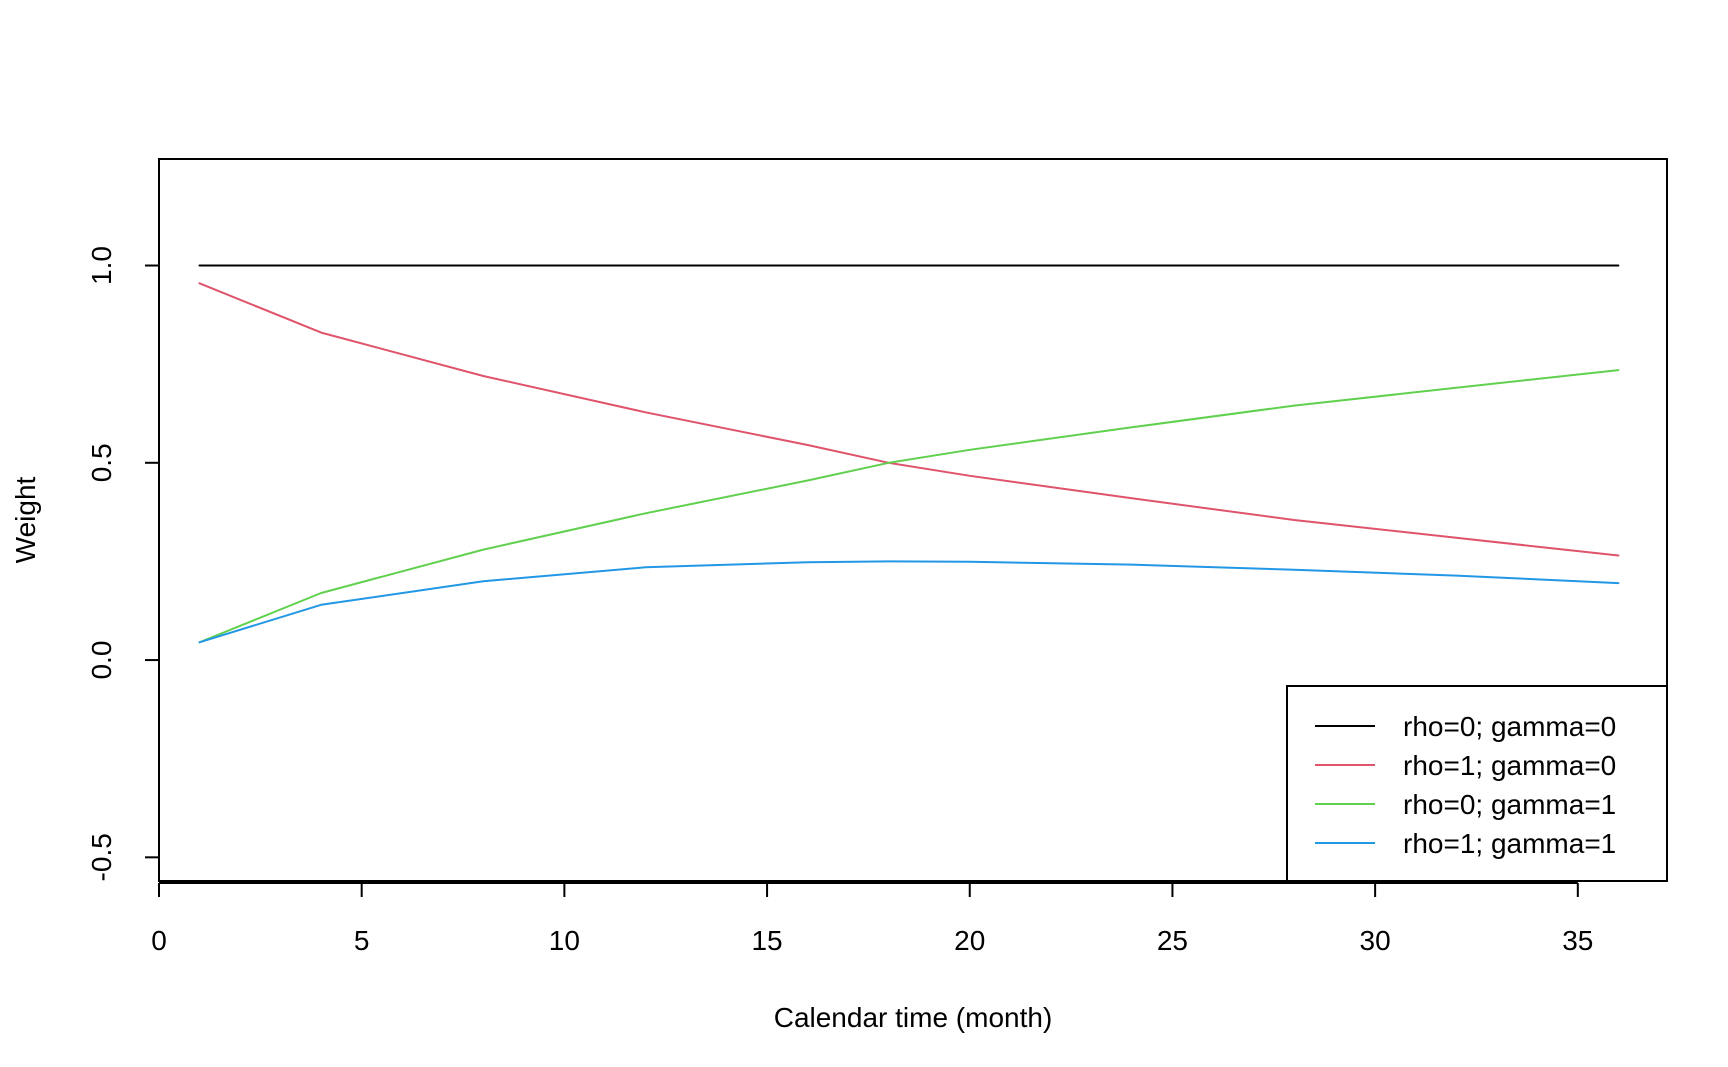  Describe the element at coordinates (1509, 843) in the screenshot. I see `legend-label-4: rho=1; gamma=1` at that location.